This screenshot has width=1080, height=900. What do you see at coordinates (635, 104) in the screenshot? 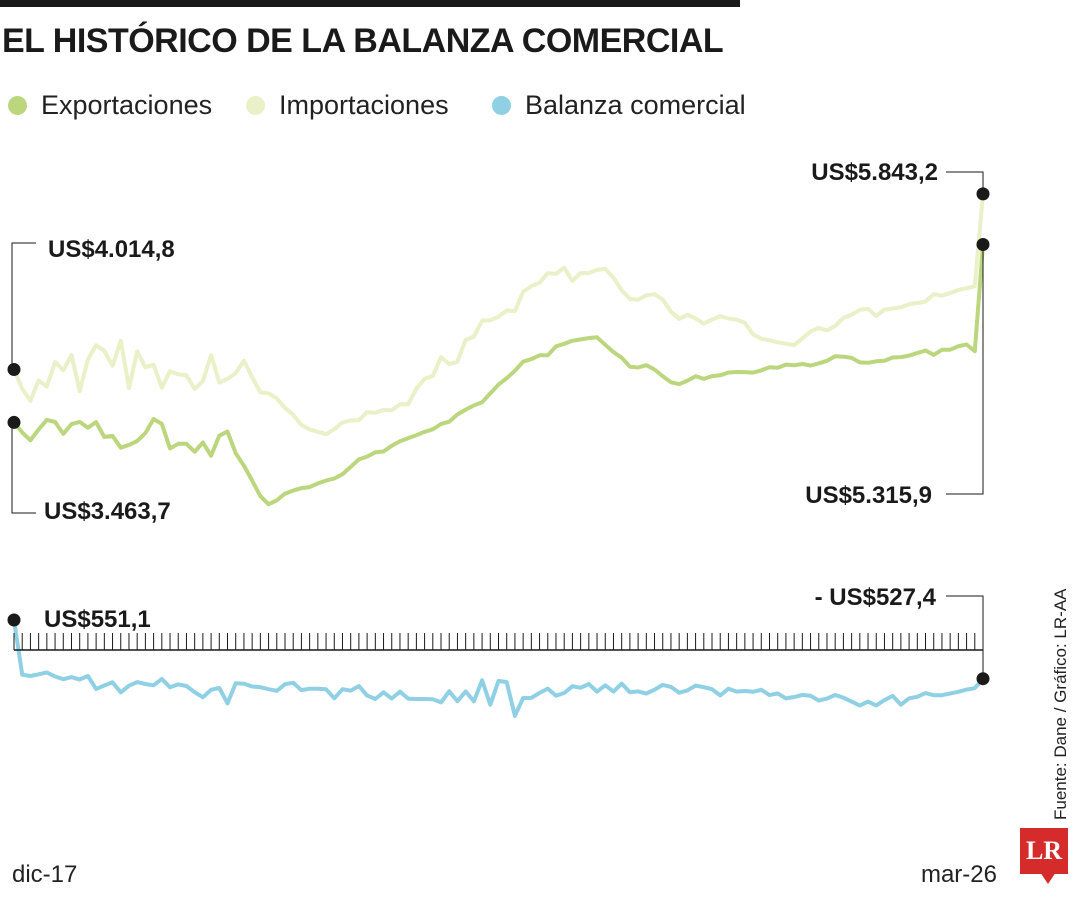
I see `legend-label-balance: Balanza comercial` at bounding box center [635, 104].